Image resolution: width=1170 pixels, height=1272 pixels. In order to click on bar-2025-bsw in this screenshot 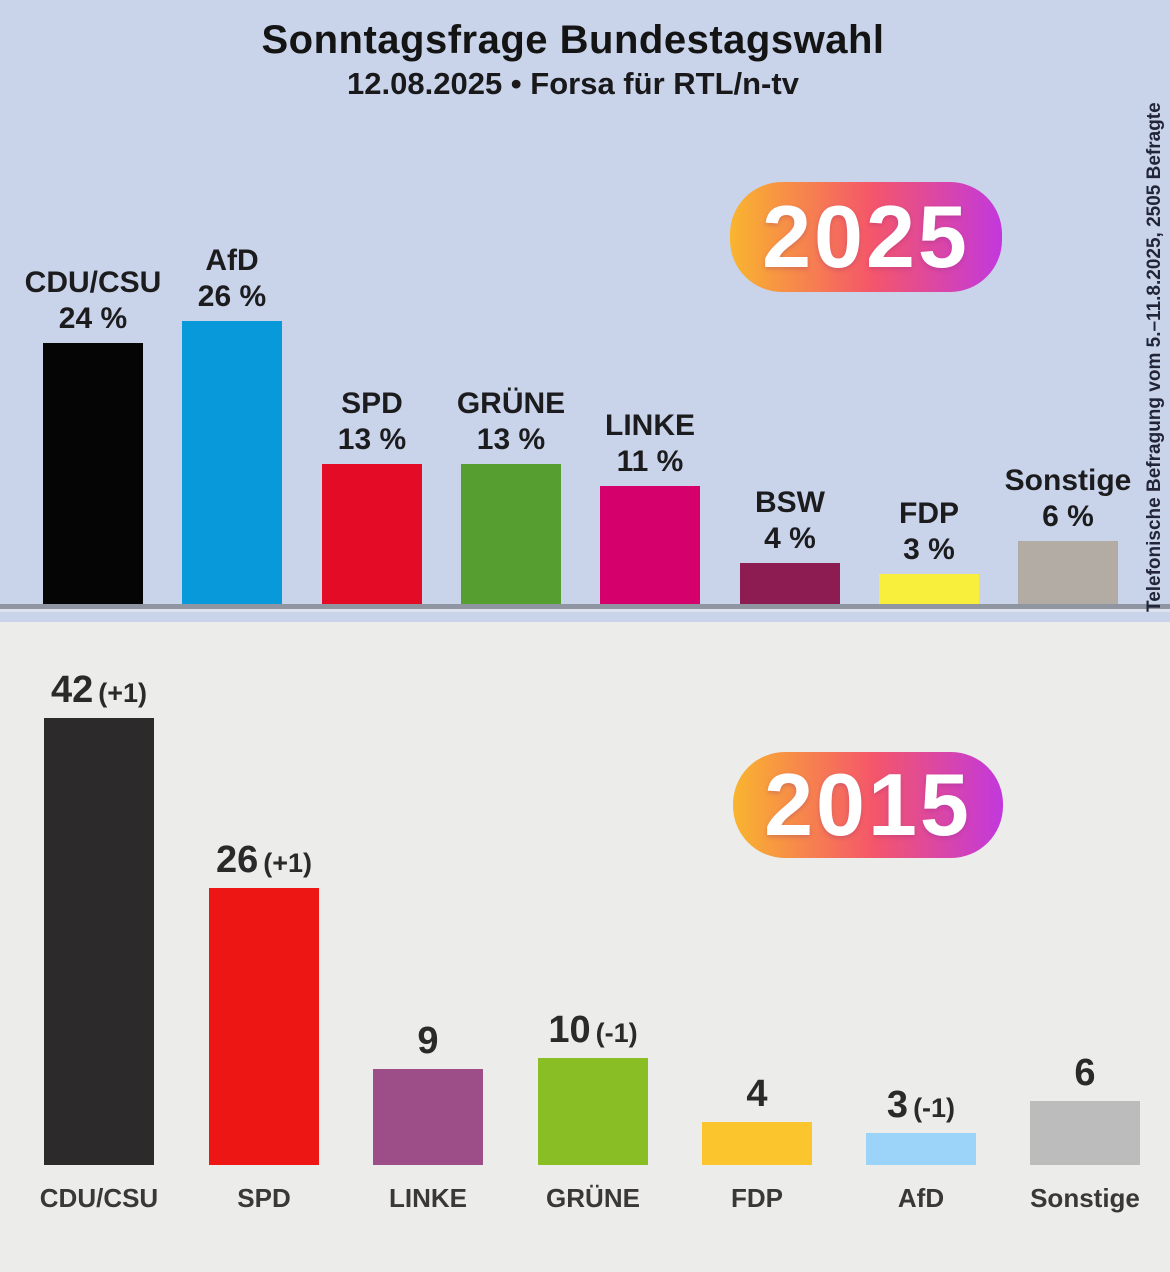, I will do `click(790, 585)`.